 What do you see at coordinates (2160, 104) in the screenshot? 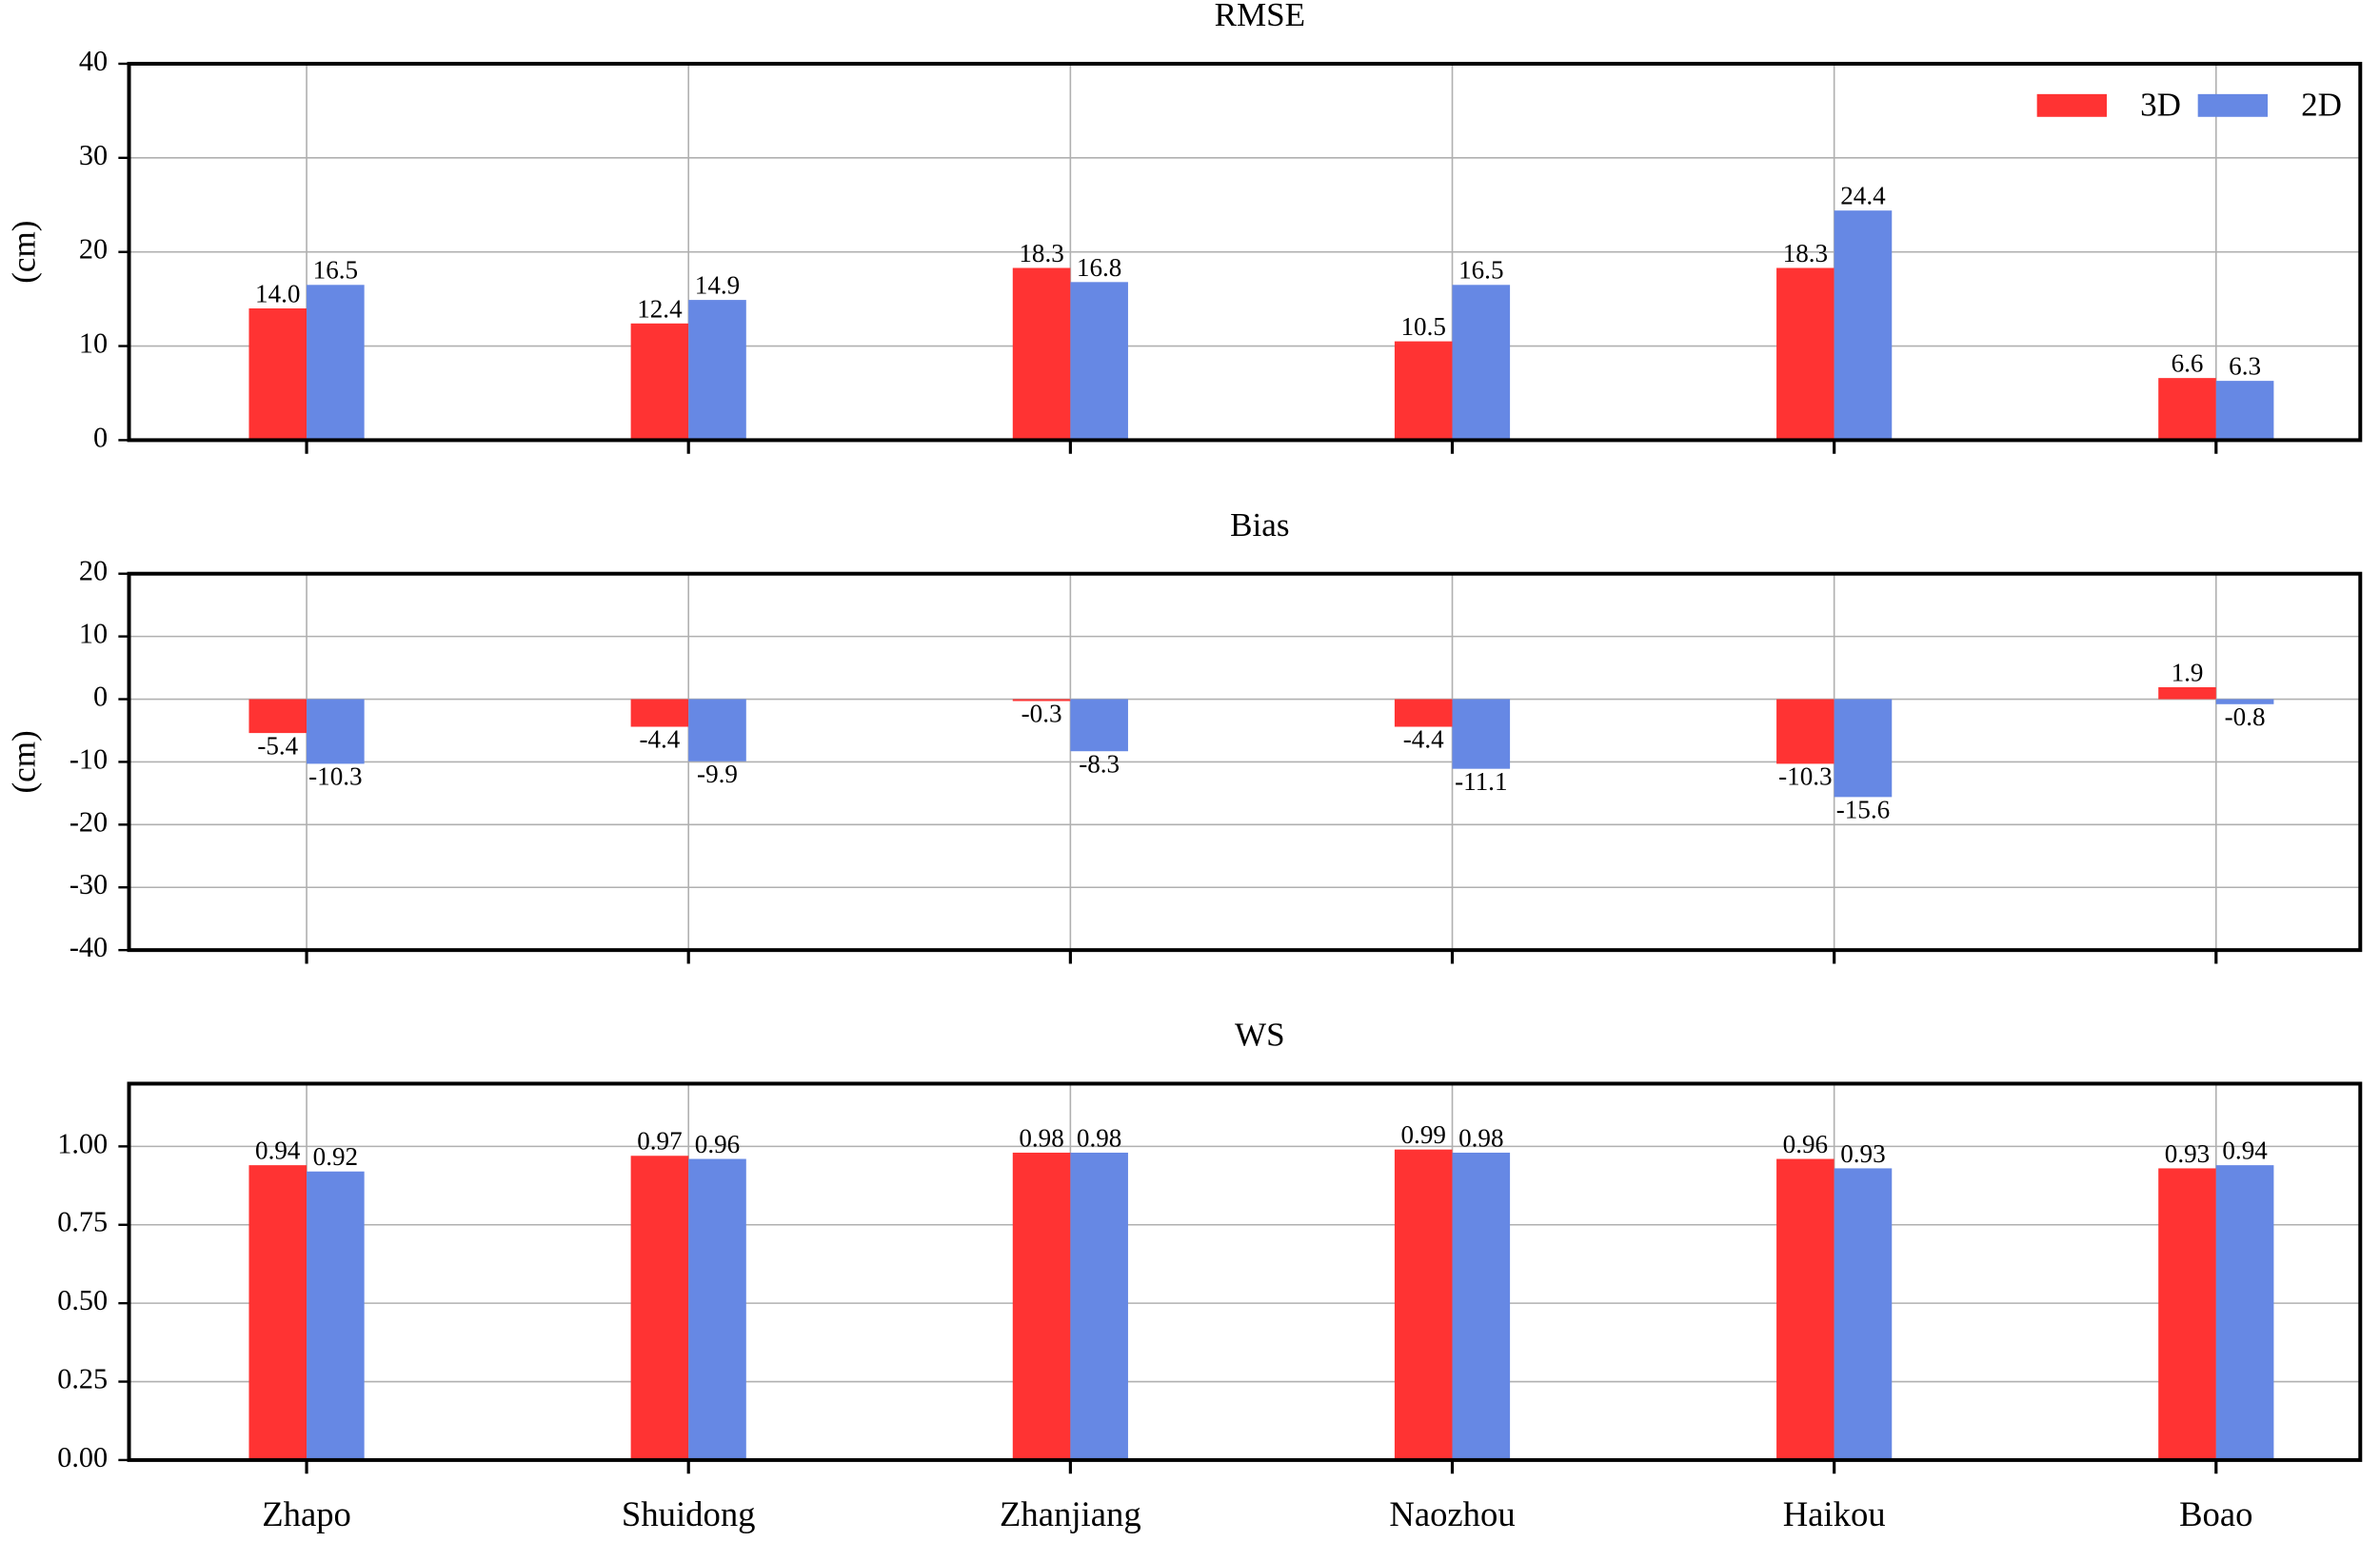
I see `legend-label: 3D` at bounding box center [2160, 104].